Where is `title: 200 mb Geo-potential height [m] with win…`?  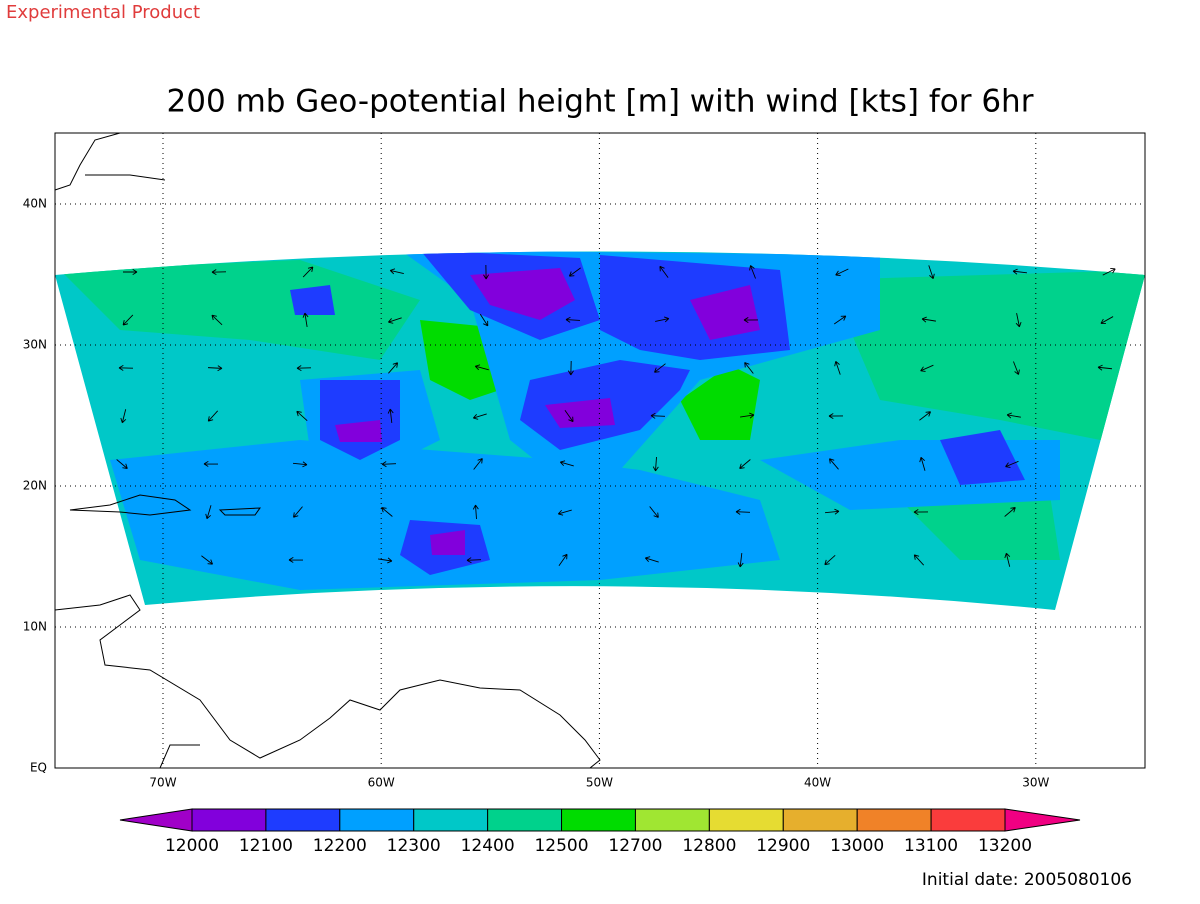
title: 200 mb Geo-potential height [m] with win… is located at coordinates (600, 102).